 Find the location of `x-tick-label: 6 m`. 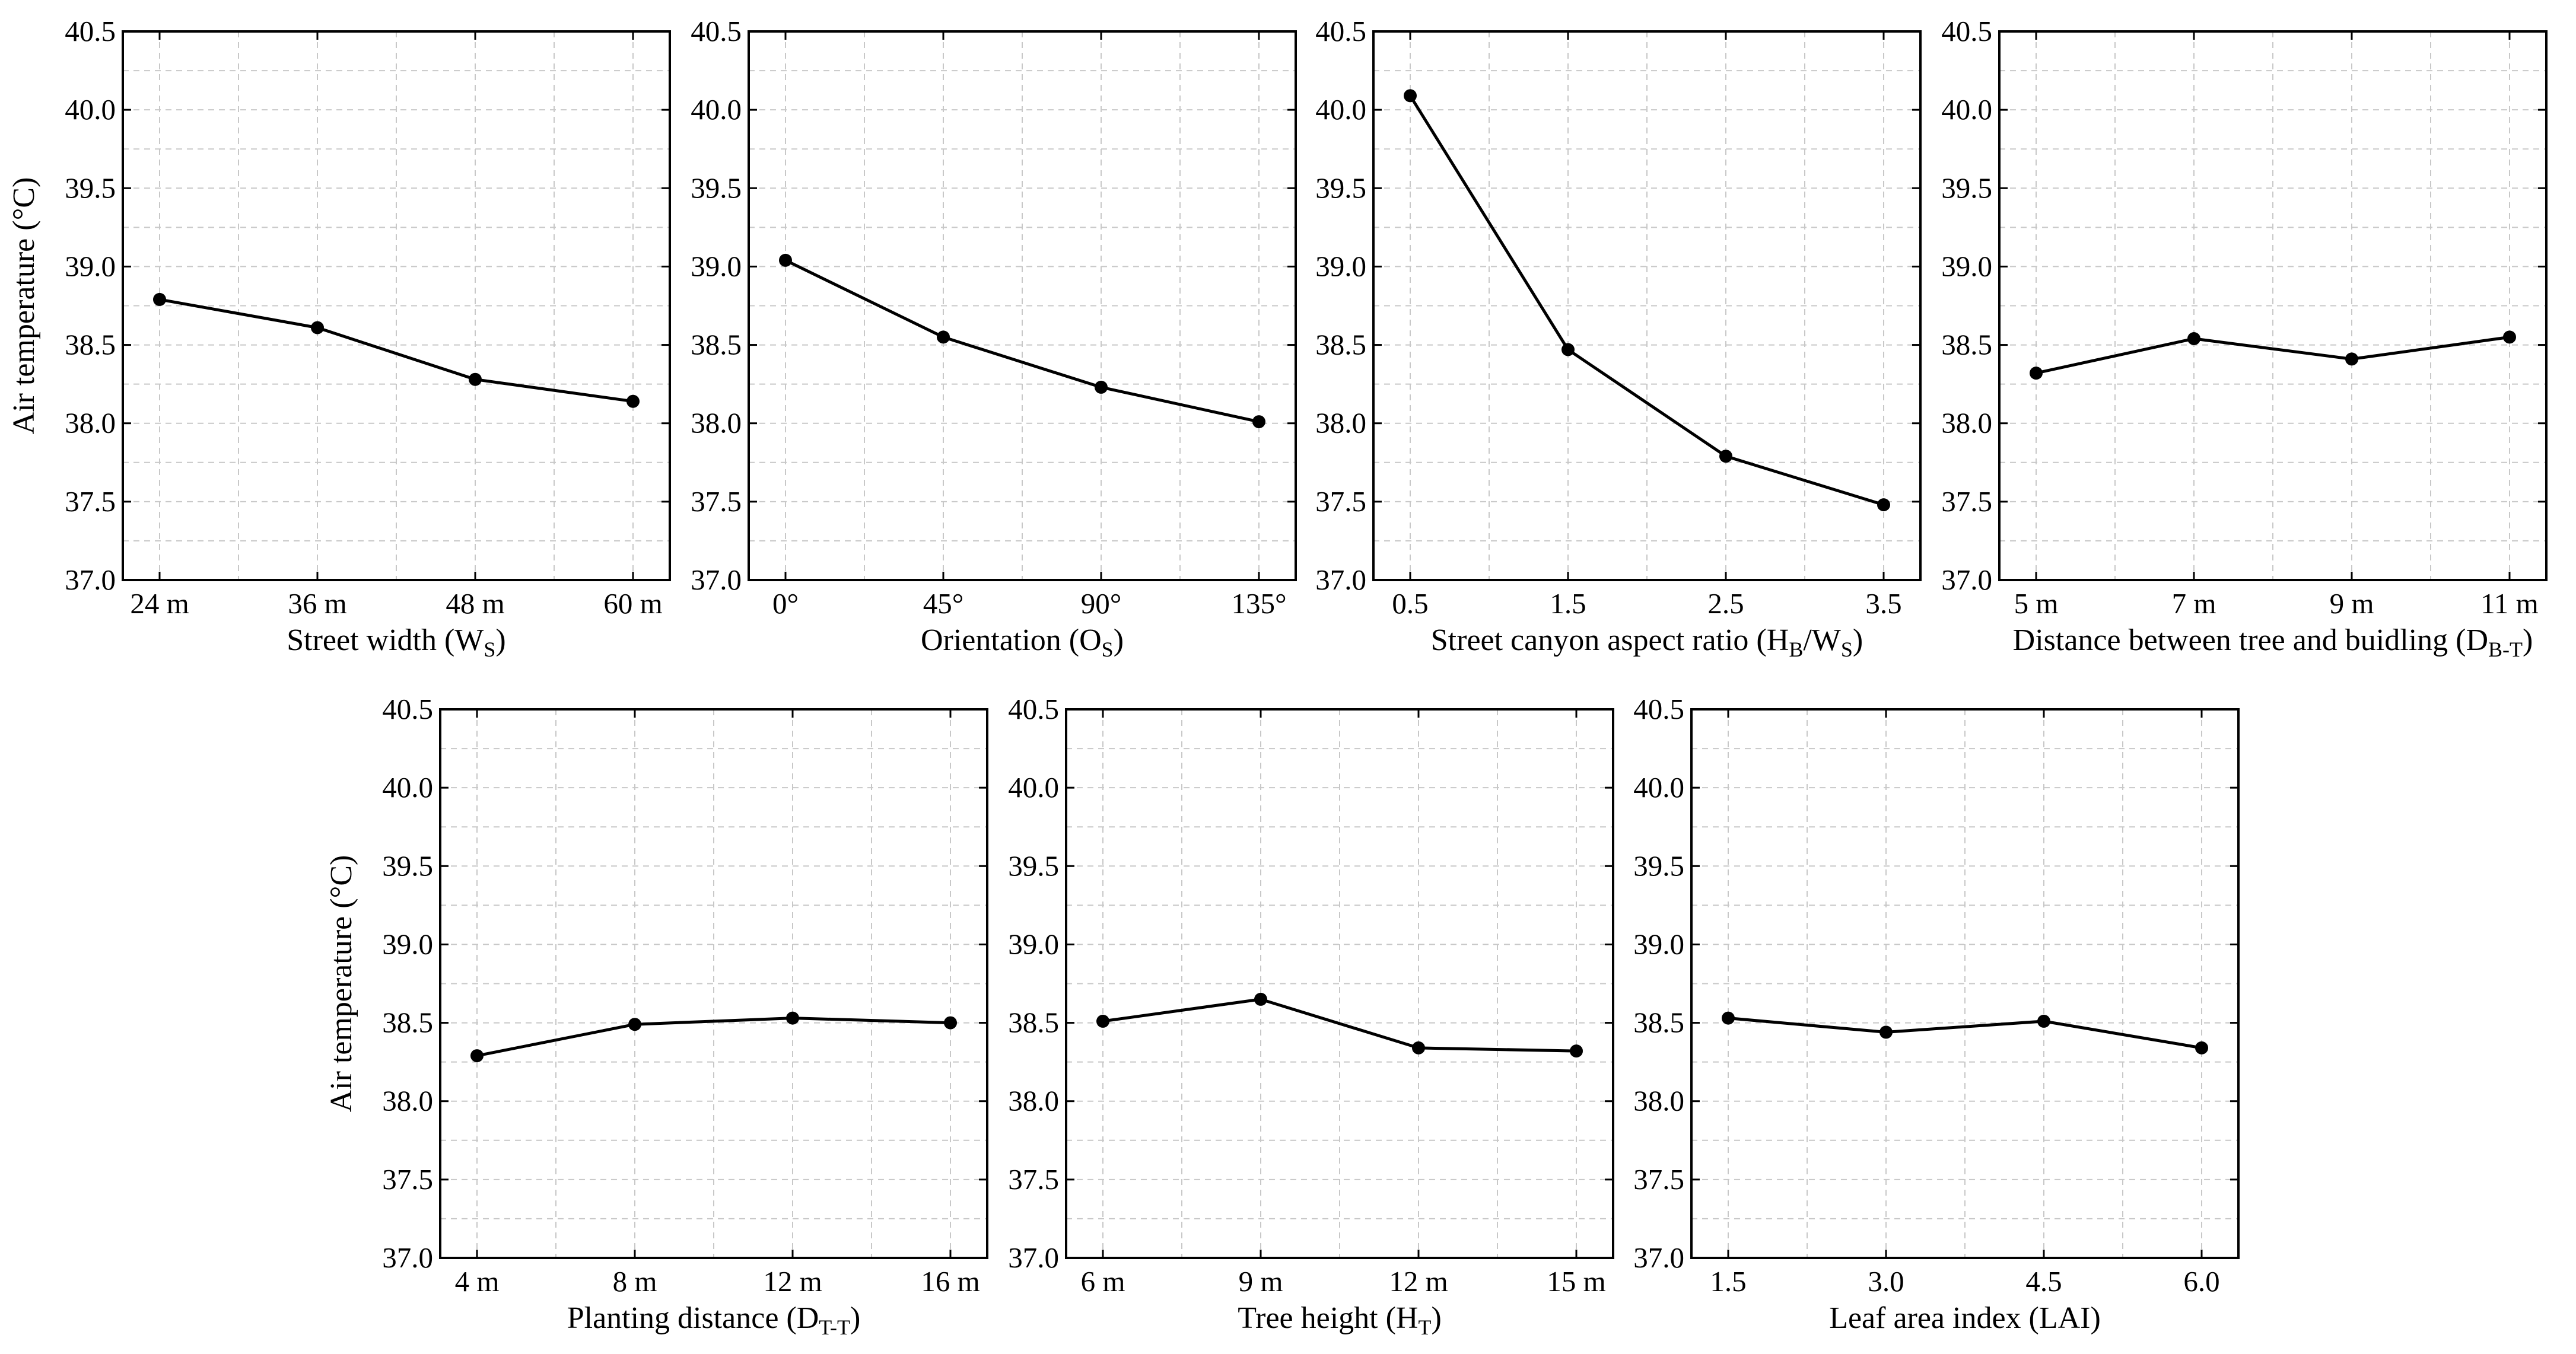

x-tick-label: 6 m is located at coordinates (1103, 1281).